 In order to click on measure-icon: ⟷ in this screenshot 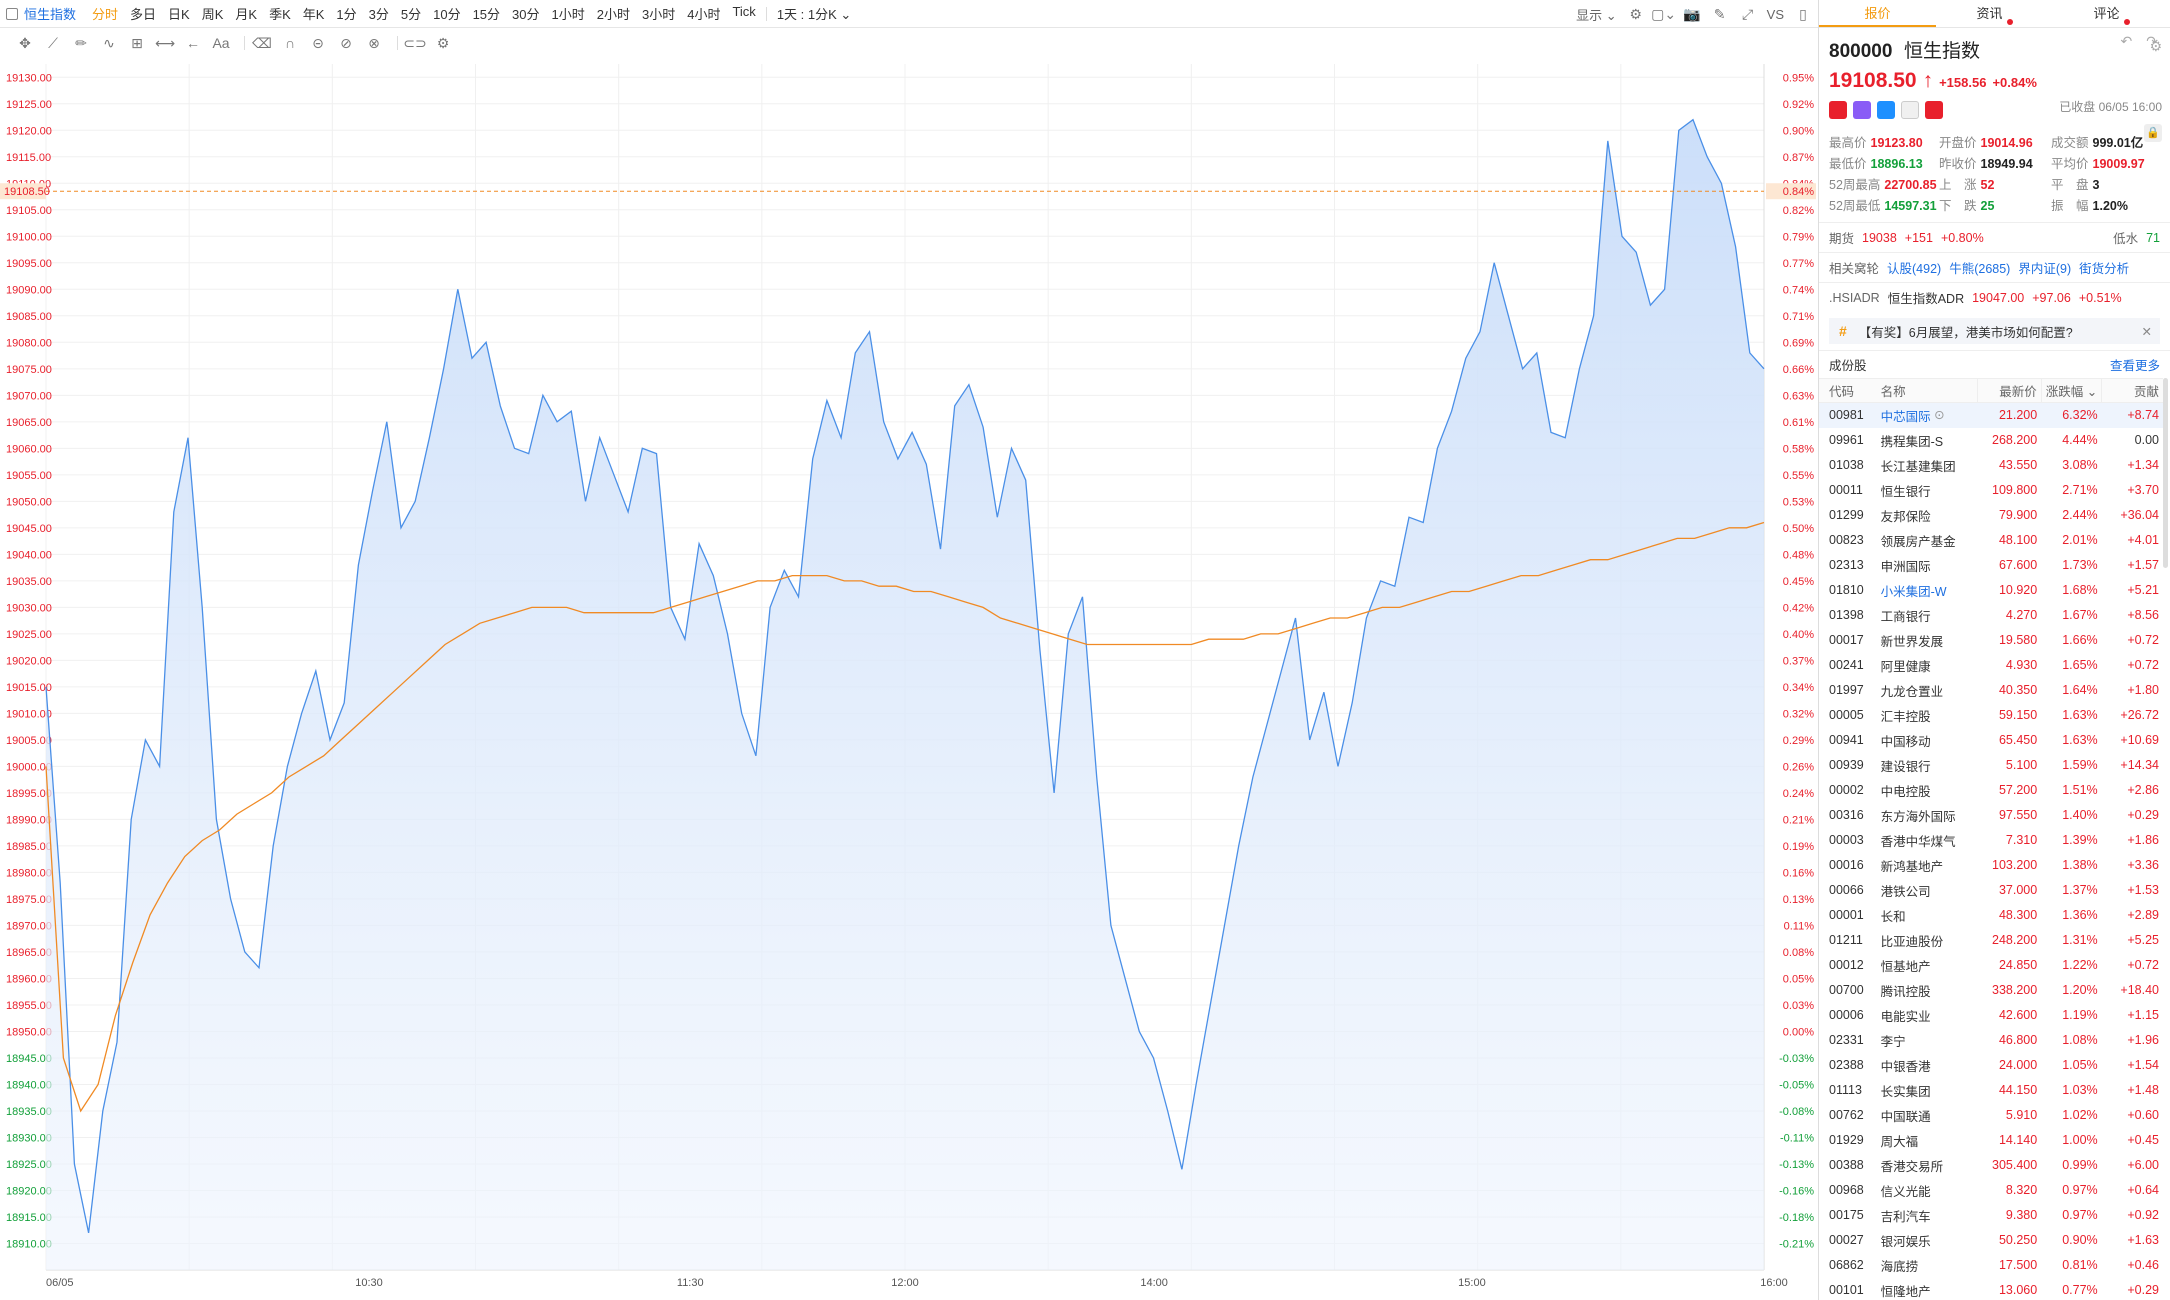, I will do `click(165, 42)`.